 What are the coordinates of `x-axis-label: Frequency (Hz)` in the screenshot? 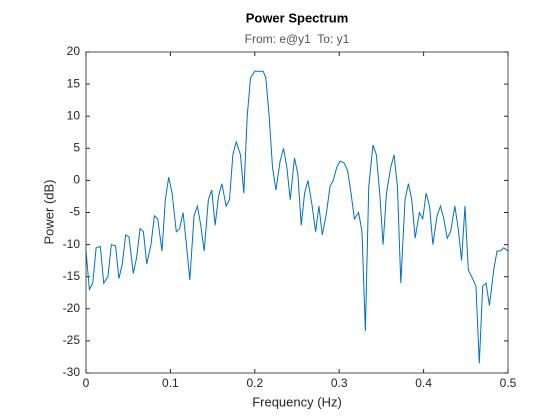 It's located at (297, 401).